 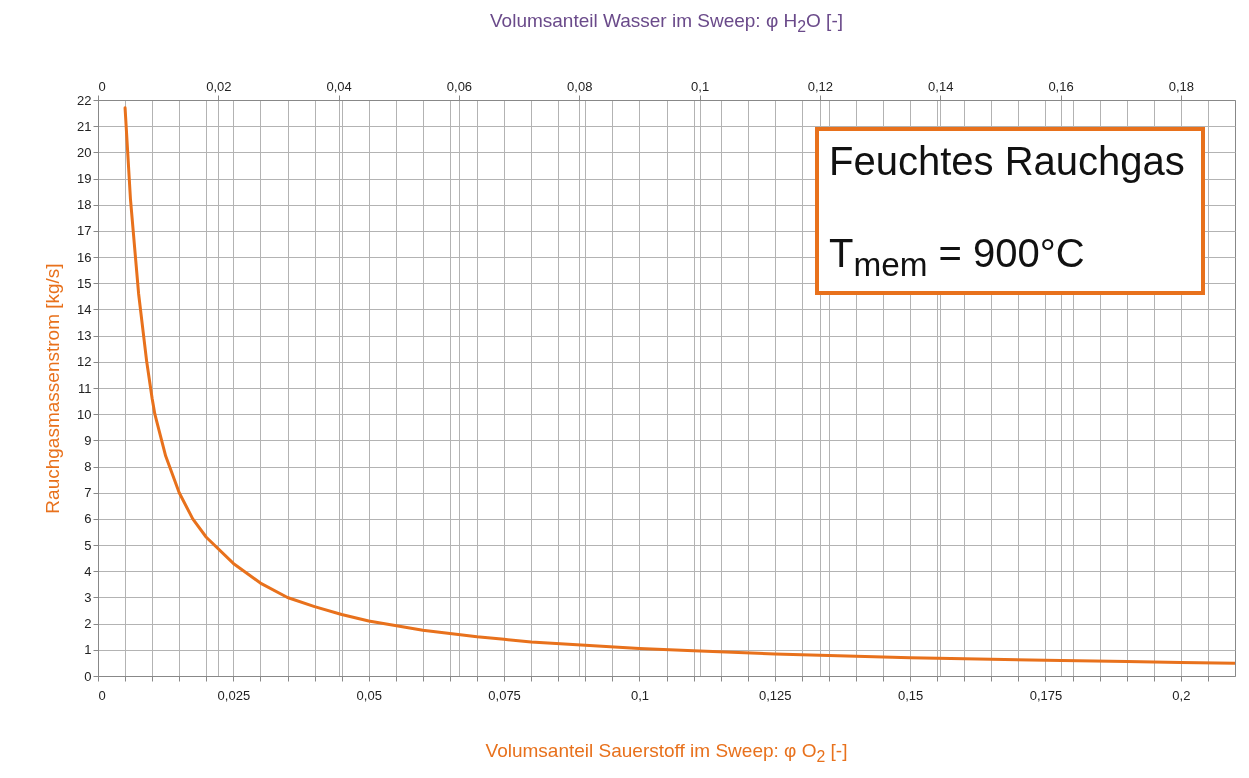 What do you see at coordinates (88, 676) in the screenshot?
I see `y-tick-label: 0` at bounding box center [88, 676].